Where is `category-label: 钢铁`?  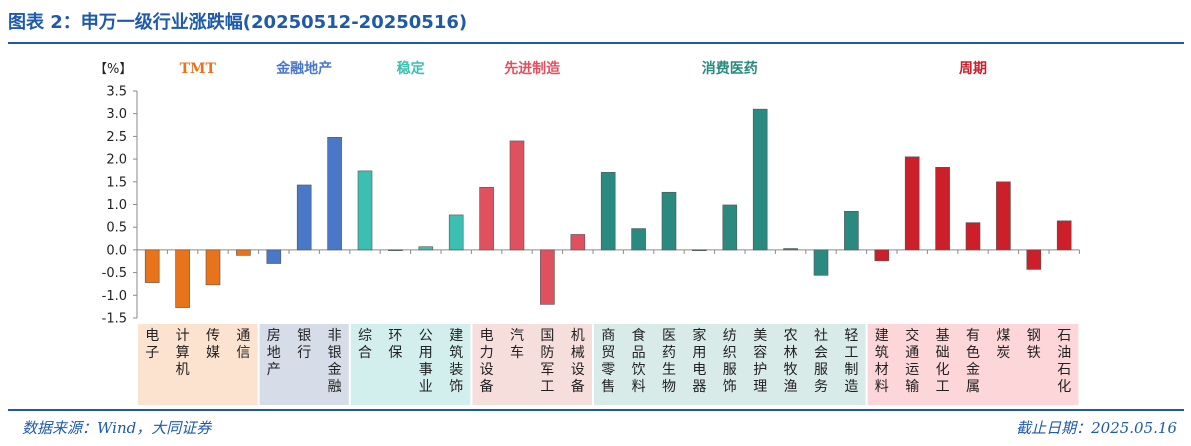 category-label: 钢铁 is located at coordinates (1034, 344).